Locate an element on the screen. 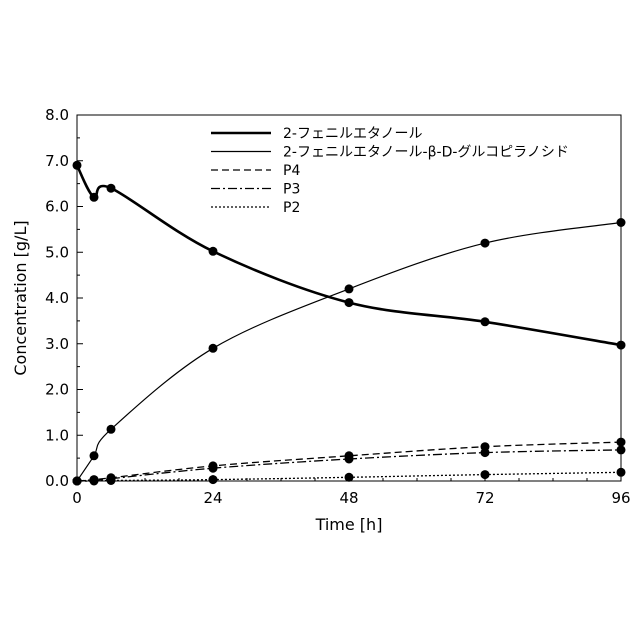 The height and width of the screenshot is (640, 640). y-tick-label: 5.0 is located at coordinates (57, 252).